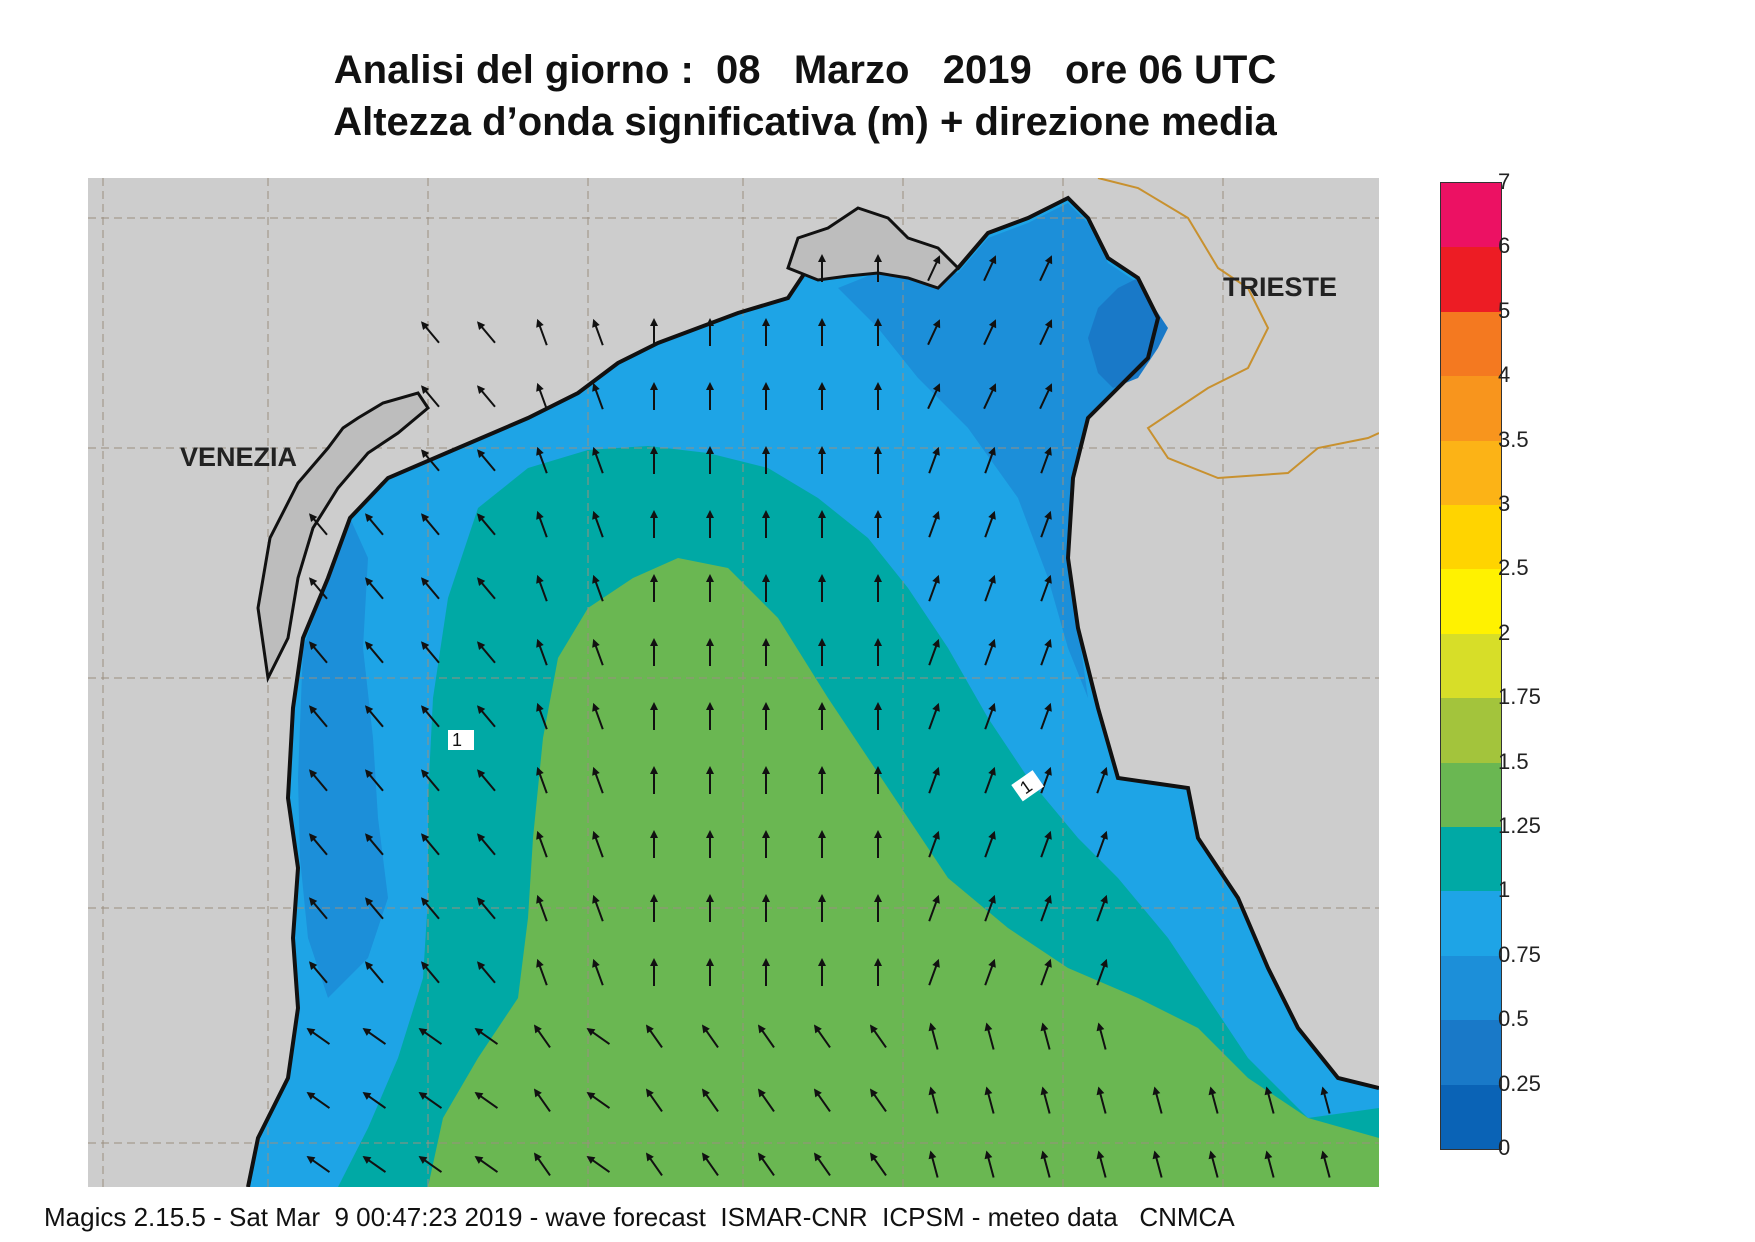  Describe the element at coordinates (1028, 786) in the screenshot. I see `contour-label-1-east: 1` at that location.